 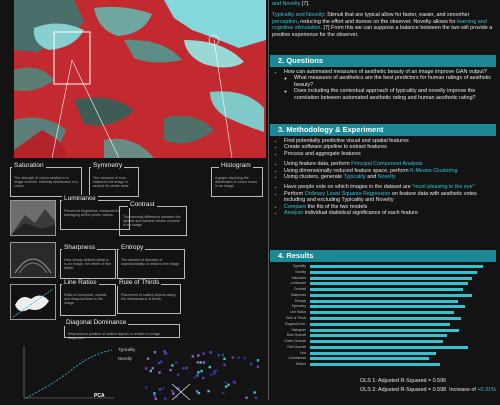 I want to click on result-bar-row: Red Channel, so click(x=383, y=348).